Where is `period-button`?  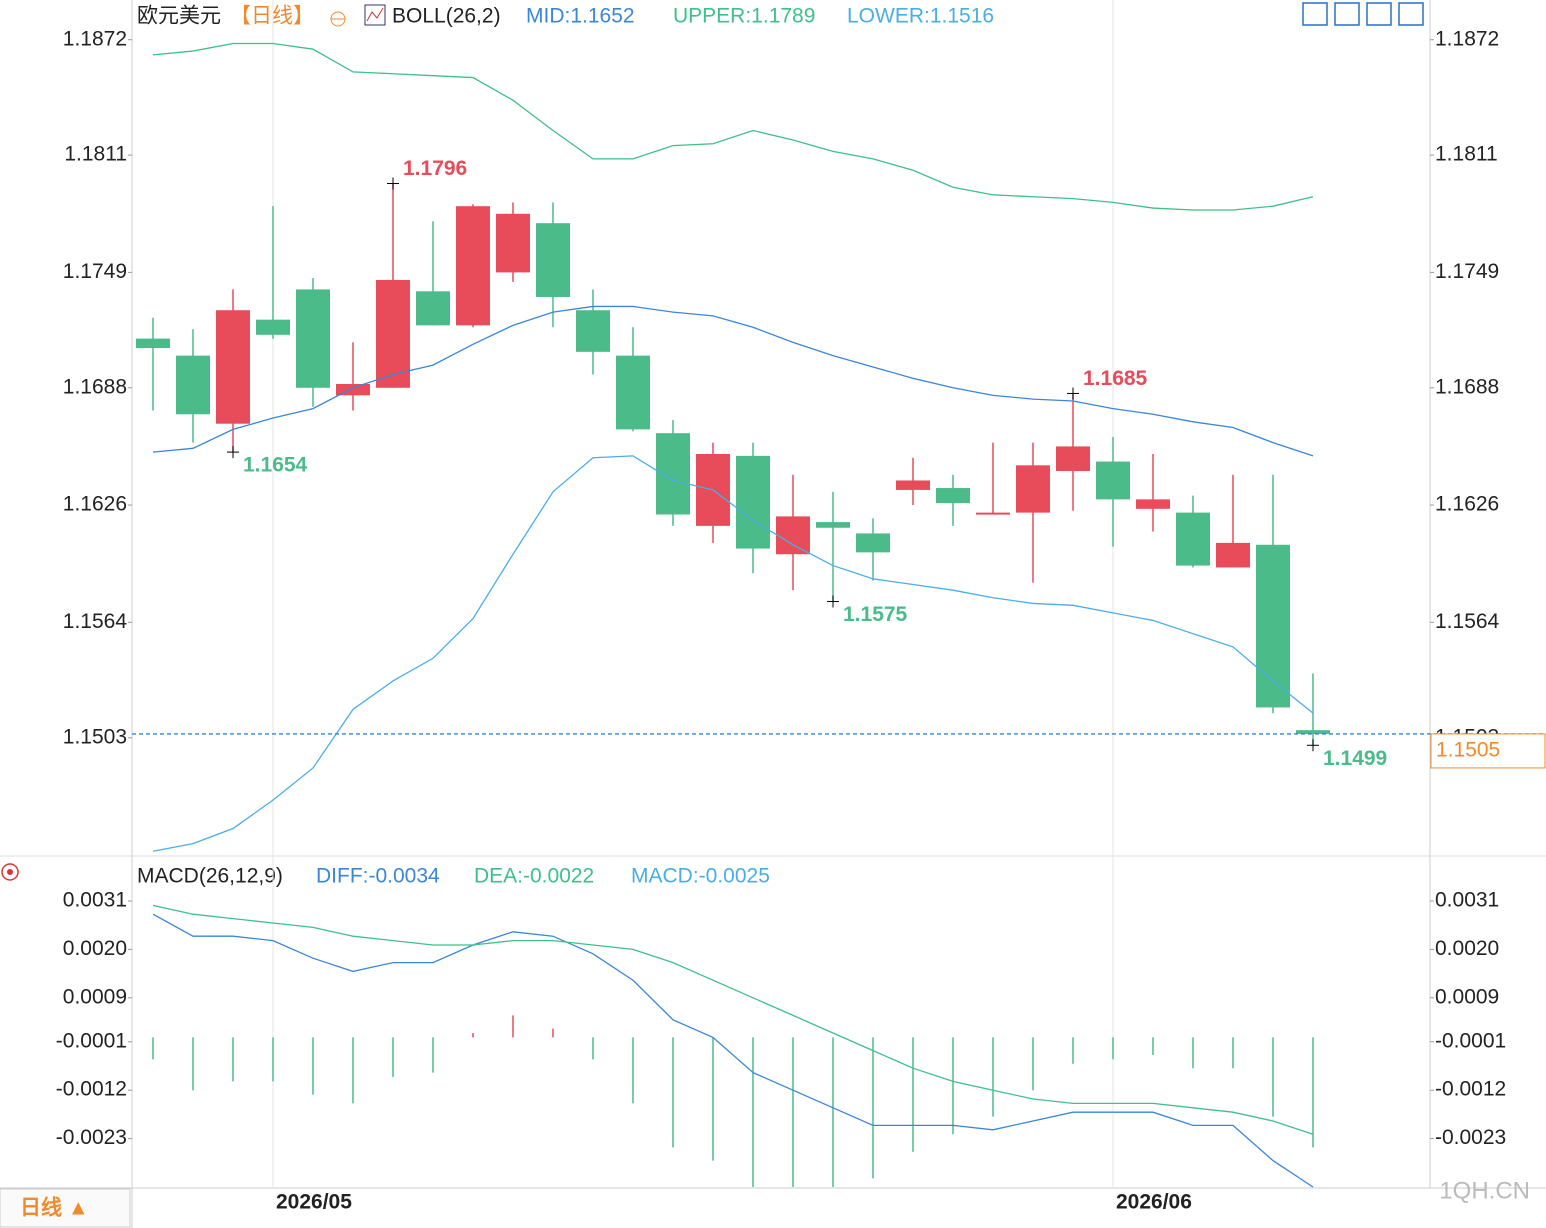
period-button is located at coordinates (65, 1208).